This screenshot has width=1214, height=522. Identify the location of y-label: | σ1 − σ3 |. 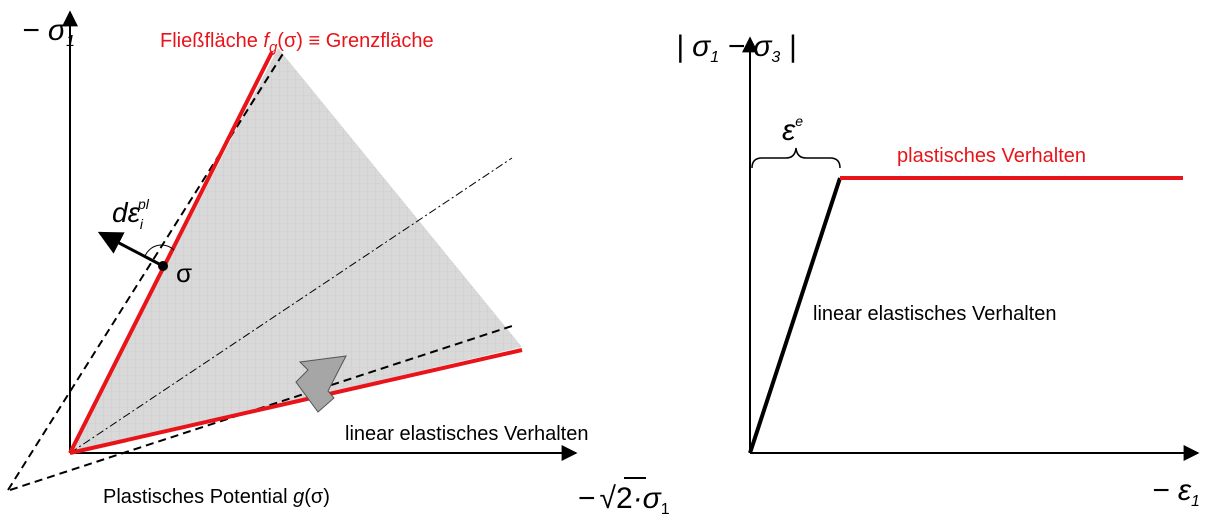
(736, 48).